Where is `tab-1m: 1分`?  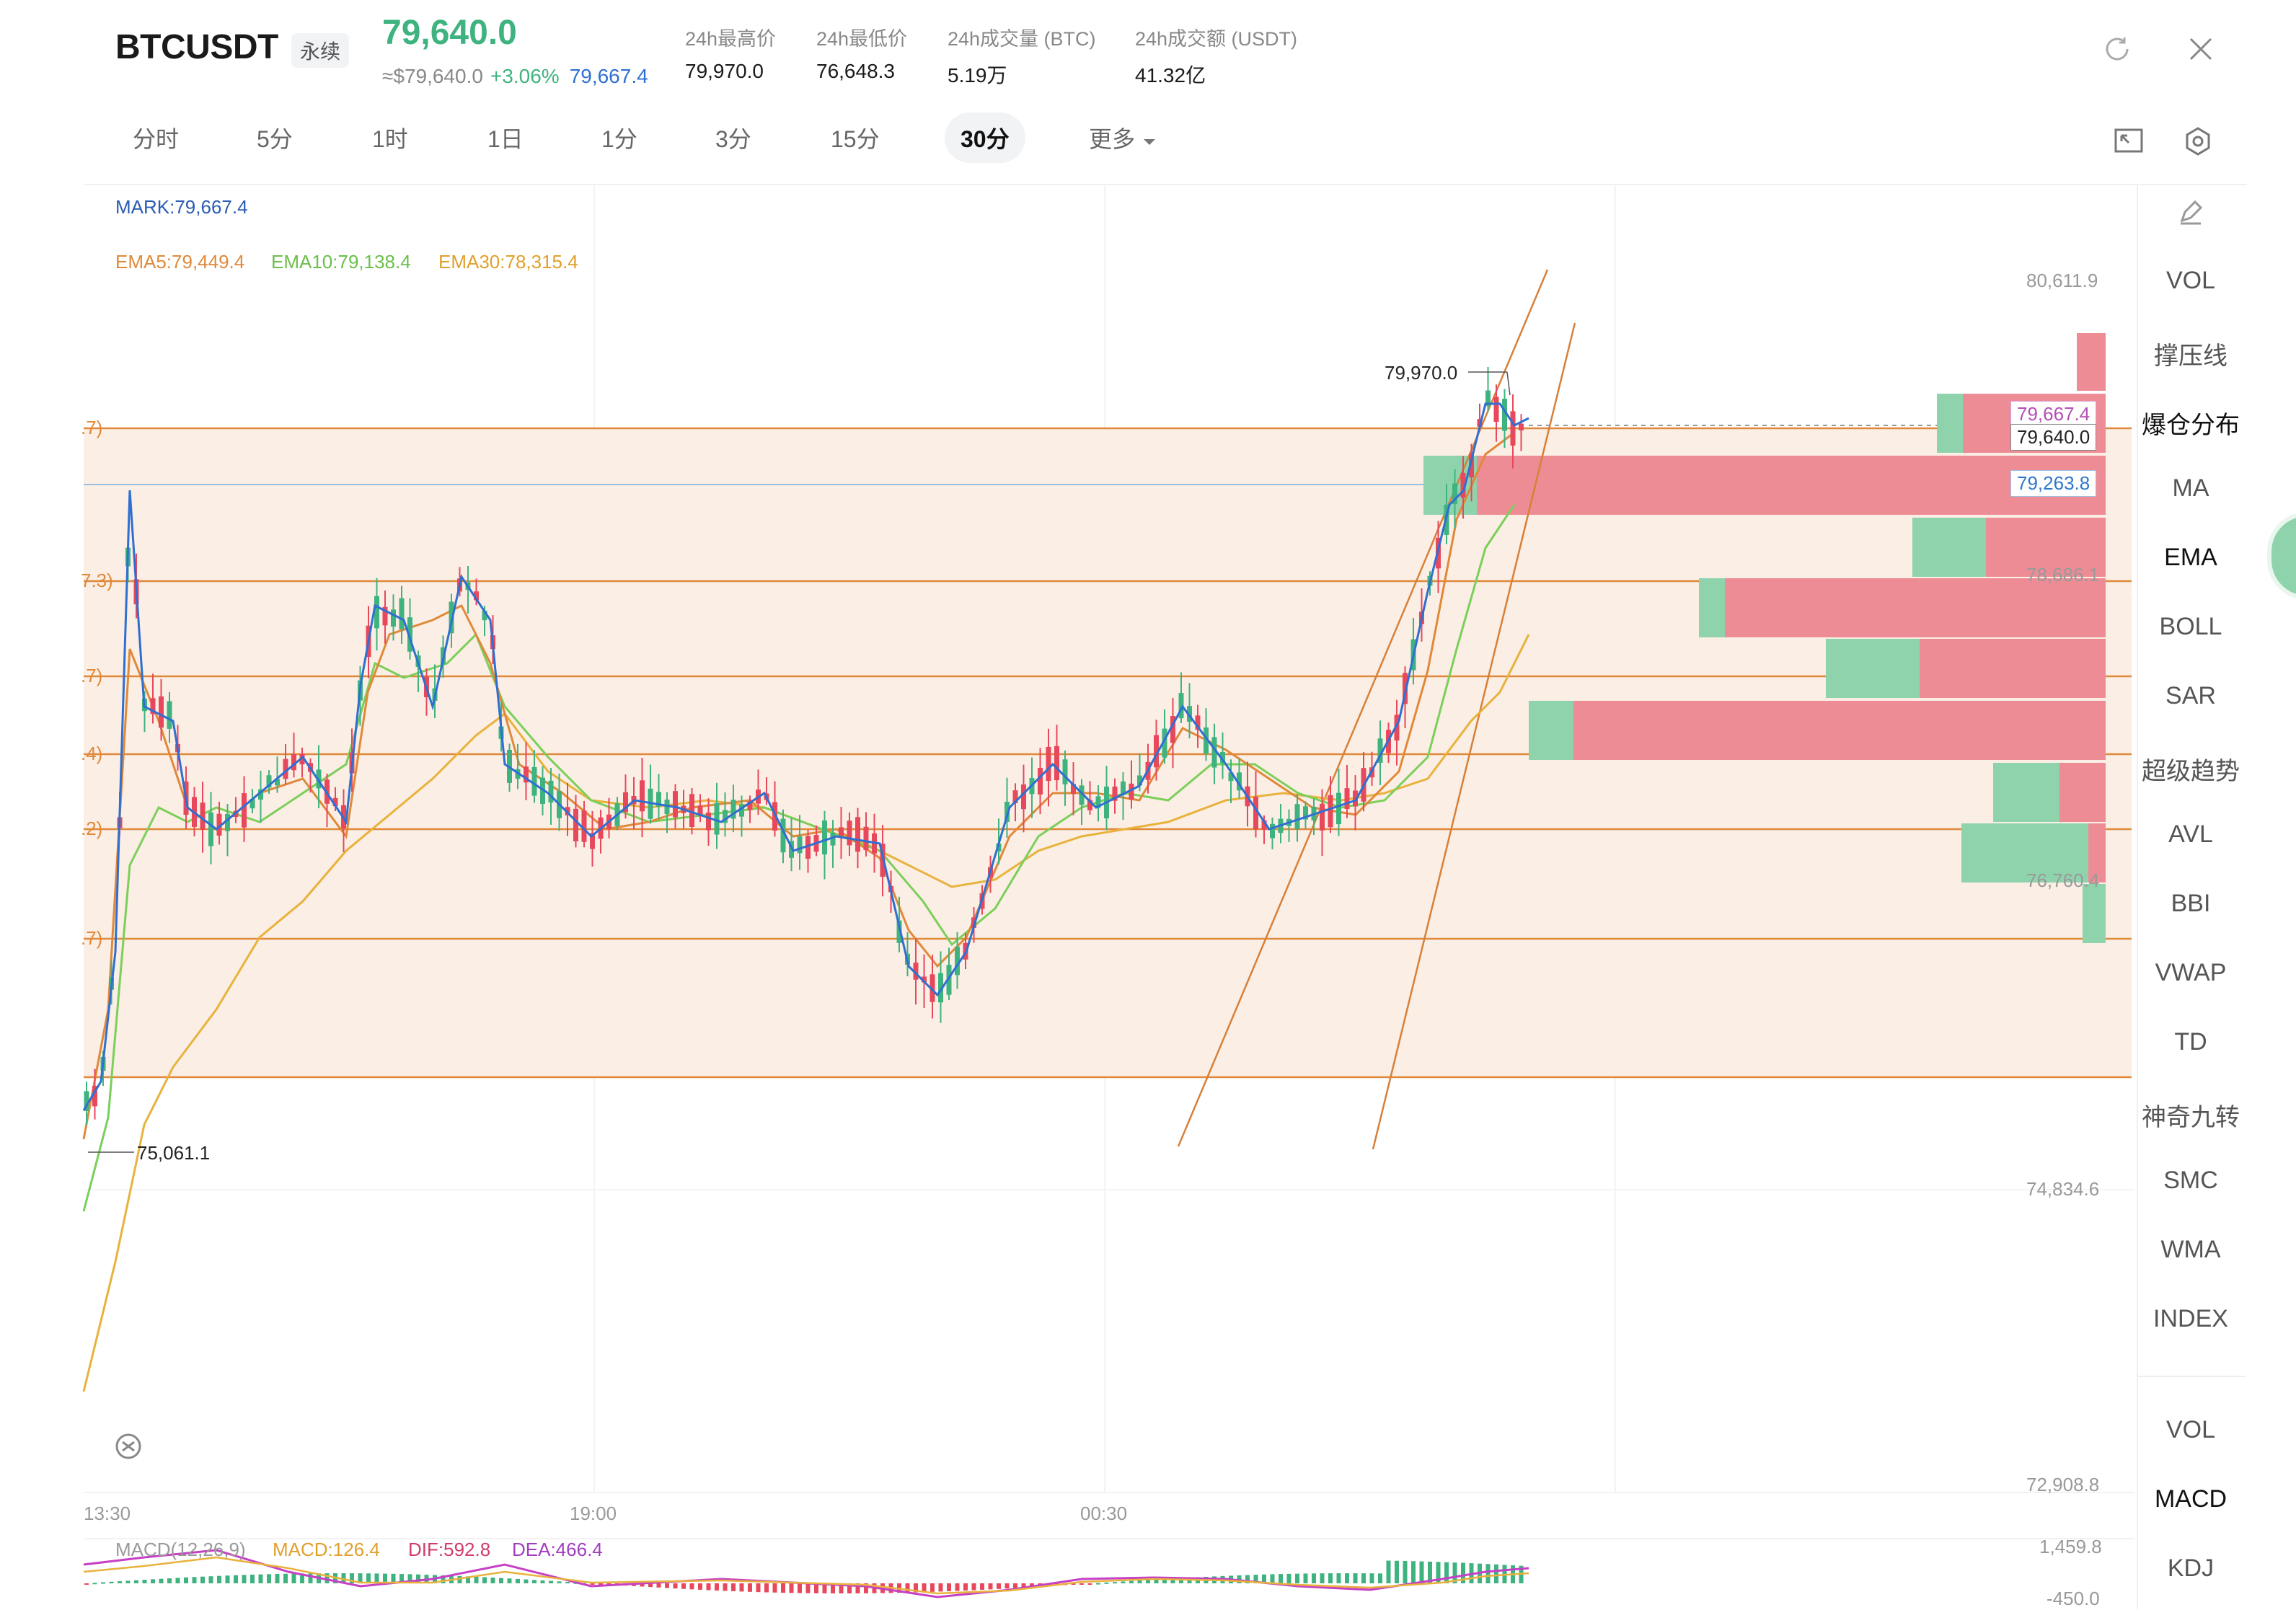 tab-1m: 1分 is located at coordinates (619, 139).